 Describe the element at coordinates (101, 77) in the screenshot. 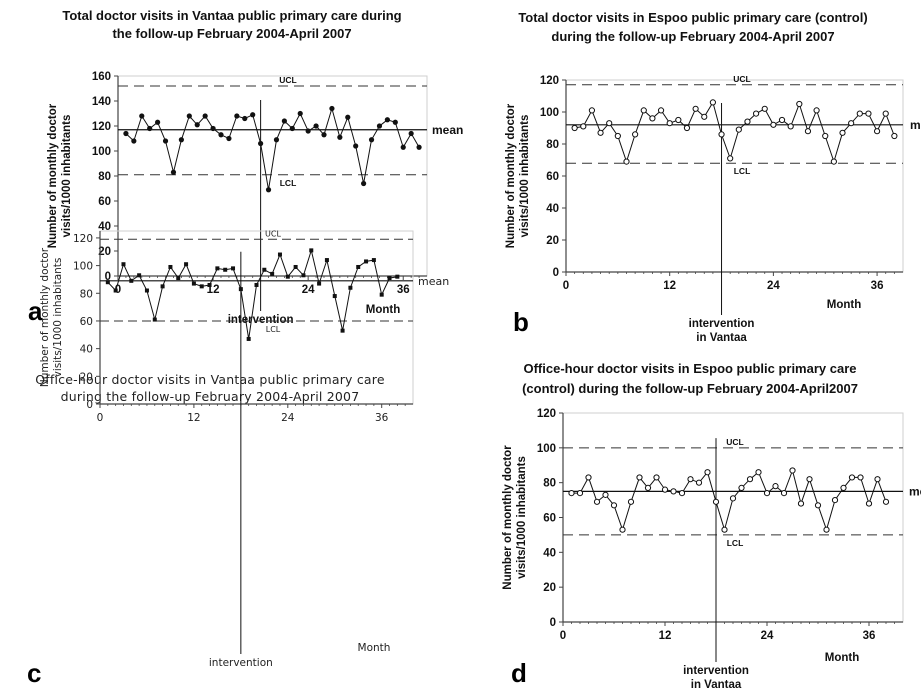

I see `y-tick-label: 160` at that location.